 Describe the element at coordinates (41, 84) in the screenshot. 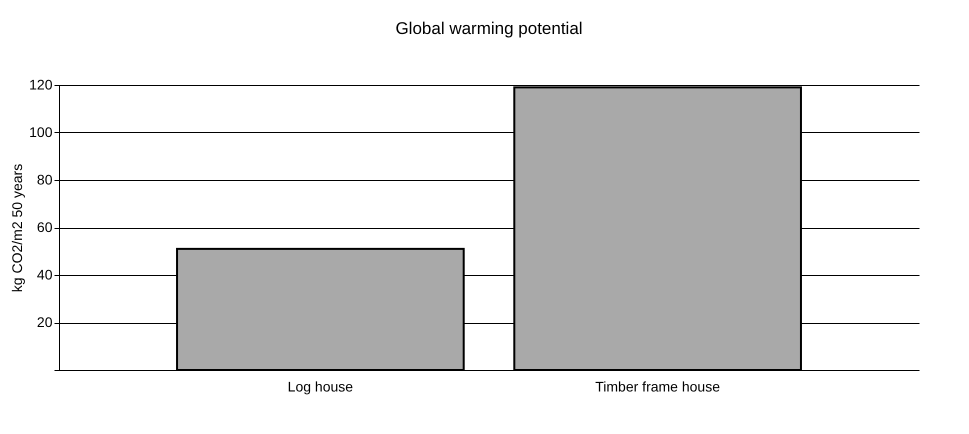

I see `y-tick-label: 120` at that location.